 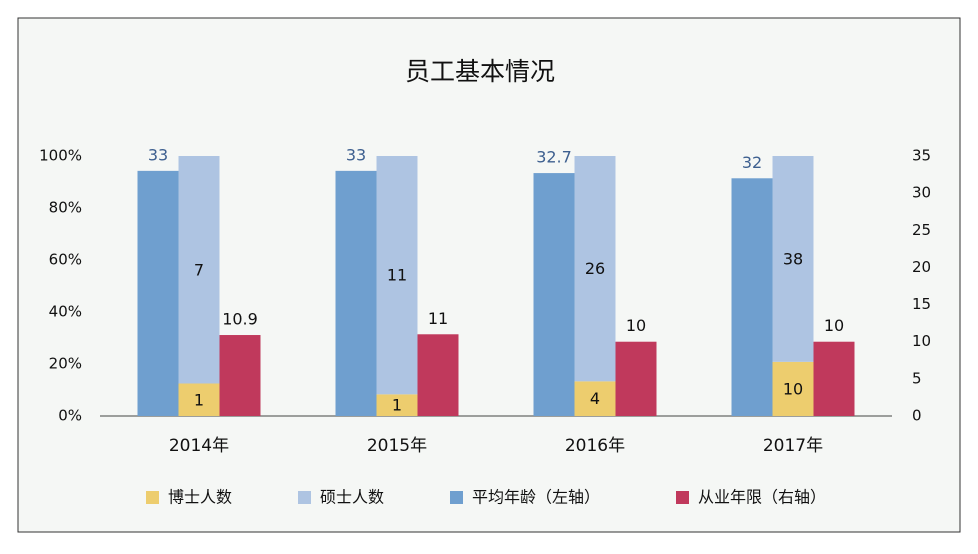 I want to click on x-tick-label: 2017年, so click(x=793, y=446).